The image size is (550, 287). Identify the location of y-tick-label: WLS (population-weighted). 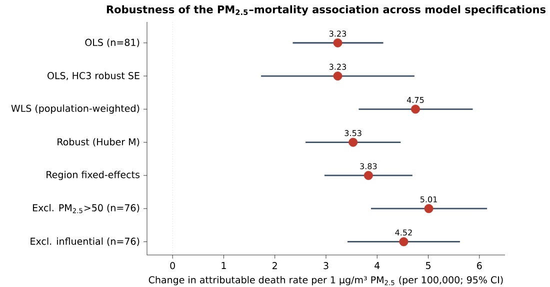
(75, 109).